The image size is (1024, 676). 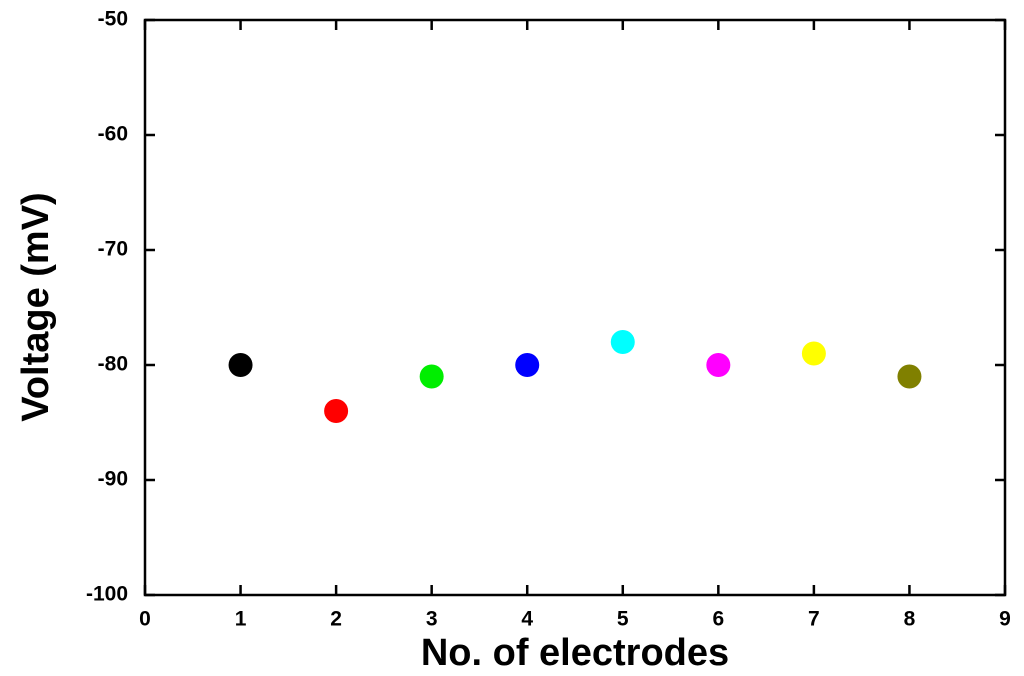 I want to click on y-tick-label: -60, so click(x=113, y=134).